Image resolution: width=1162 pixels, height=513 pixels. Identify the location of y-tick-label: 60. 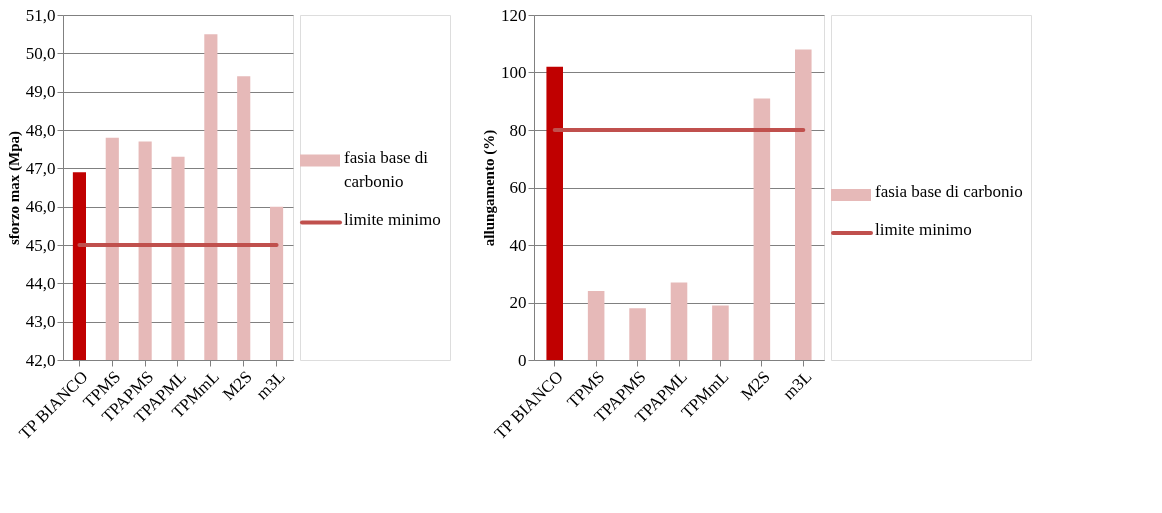
(518, 187).